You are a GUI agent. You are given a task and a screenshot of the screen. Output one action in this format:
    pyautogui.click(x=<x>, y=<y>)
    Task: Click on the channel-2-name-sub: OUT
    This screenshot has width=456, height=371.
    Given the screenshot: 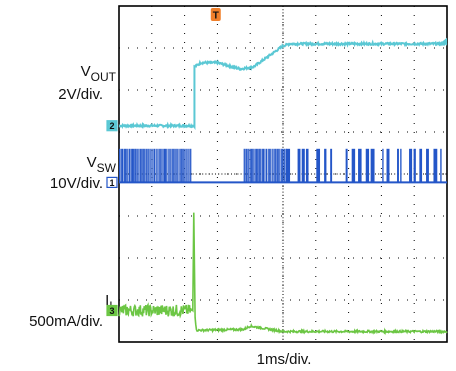 What is the action you would take?
    pyautogui.click(x=104, y=77)
    